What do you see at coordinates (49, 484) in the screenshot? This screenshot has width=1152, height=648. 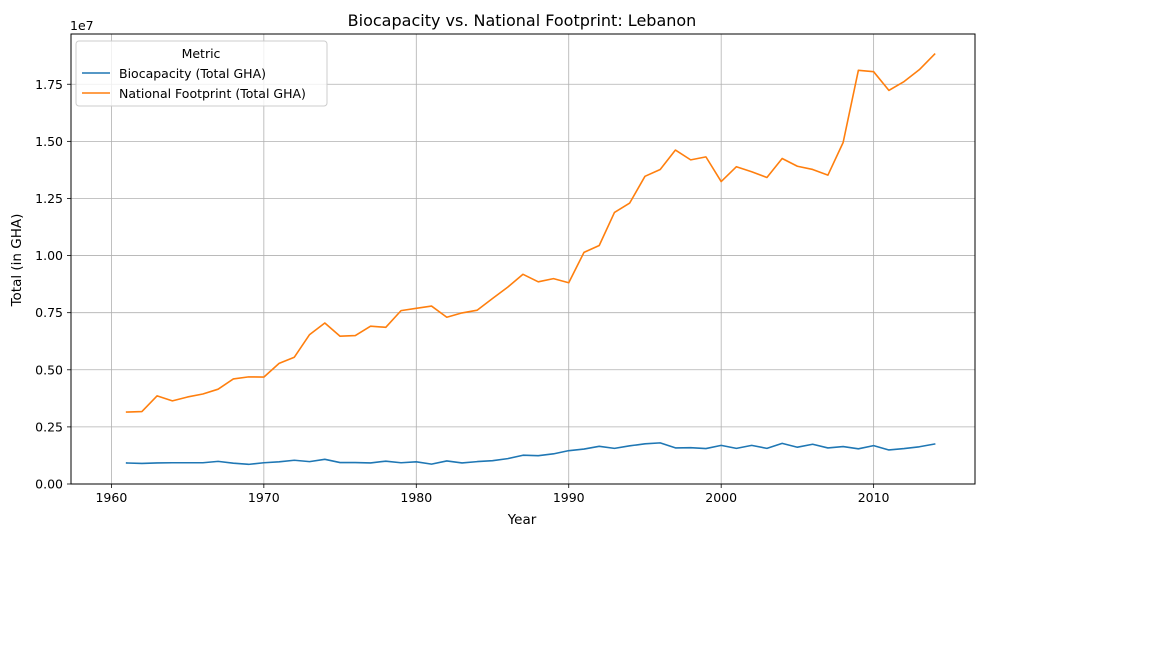 I see `y-tick-label: 0.00` at bounding box center [49, 484].